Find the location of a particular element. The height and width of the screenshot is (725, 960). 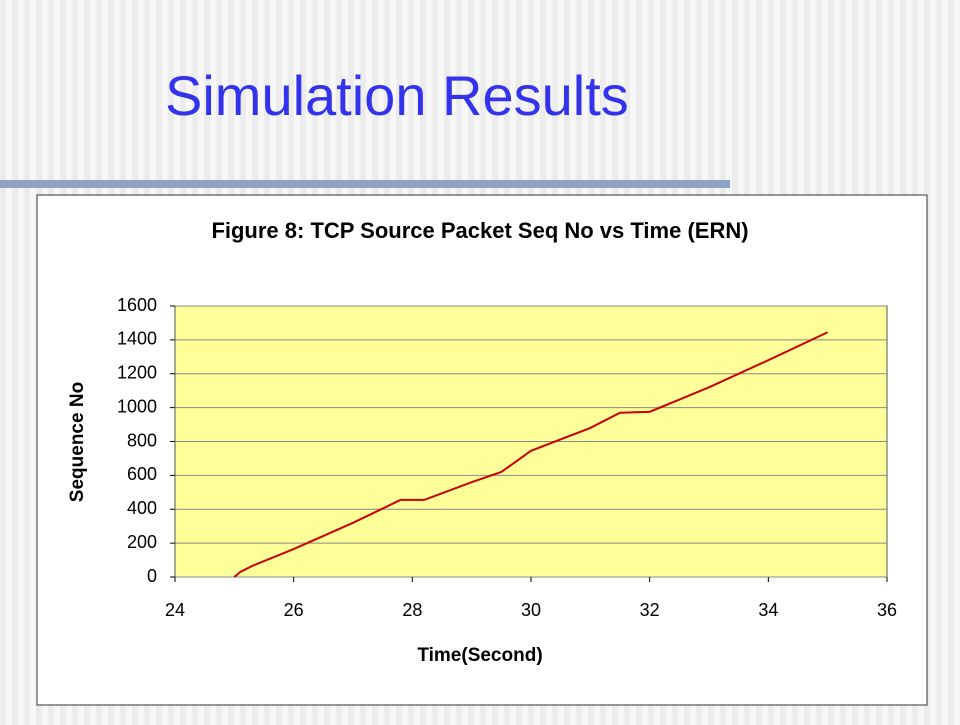

slide-title: Simulation Results is located at coordinates (397, 95).